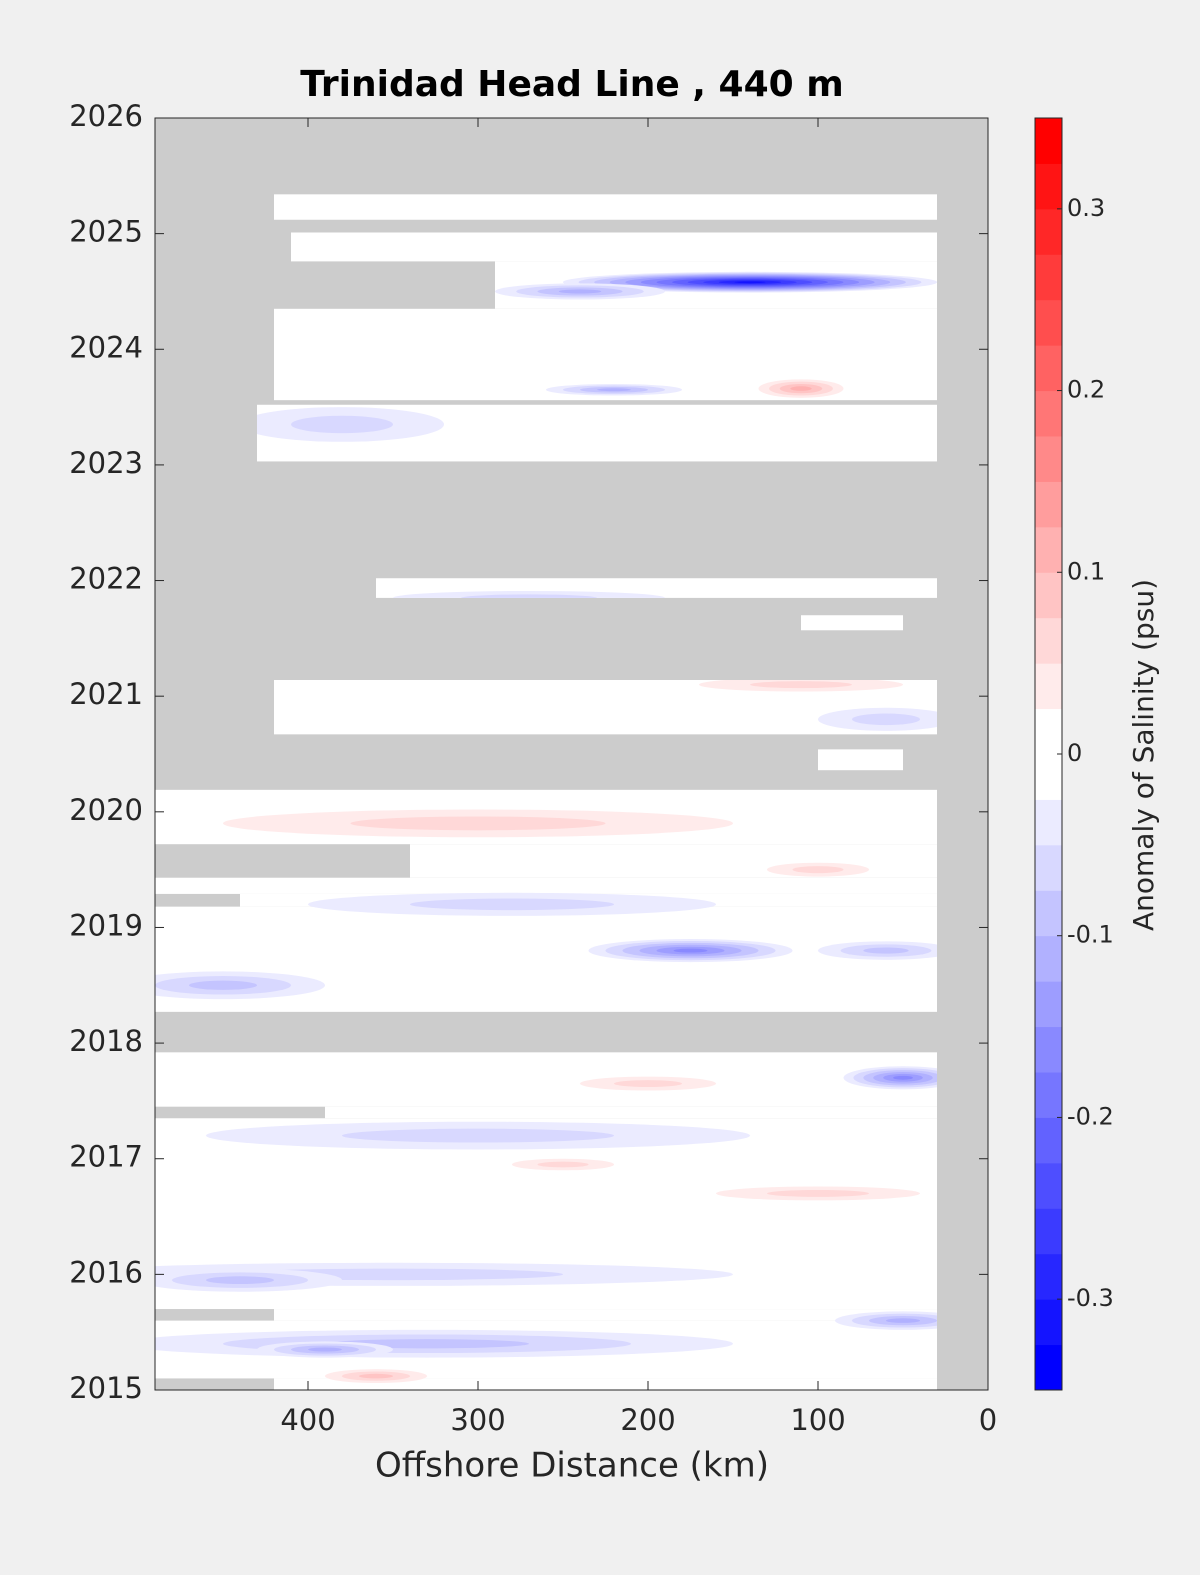 The image size is (1200, 1575). Describe the element at coordinates (106, 1041) in the screenshot. I see `y-tick-label: 2018` at that location.